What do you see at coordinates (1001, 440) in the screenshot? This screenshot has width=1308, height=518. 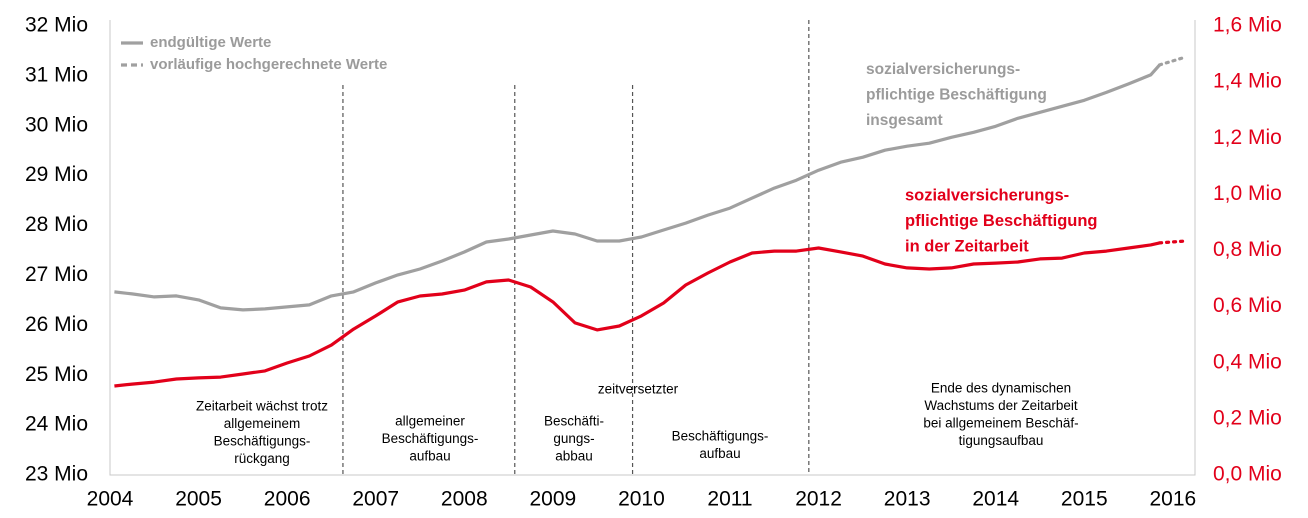 I see `phase-annotation: tigungsaufbau` at bounding box center [1001, 440].